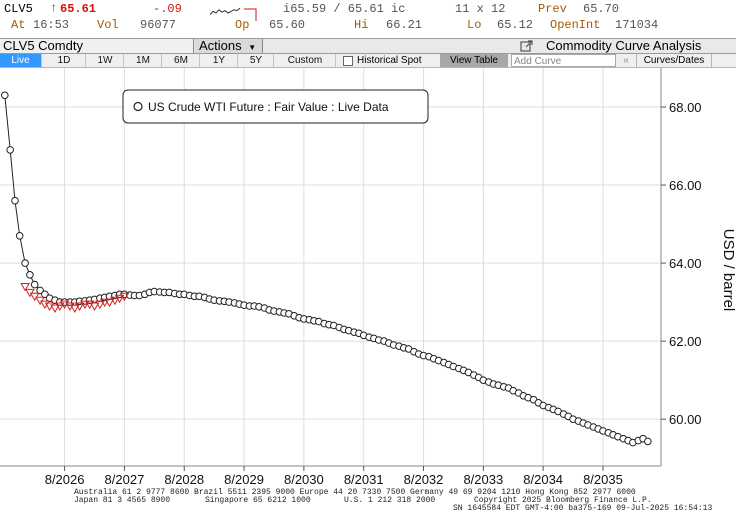  I want to click on add-curve-input: Add Curve, so click(563, 60).